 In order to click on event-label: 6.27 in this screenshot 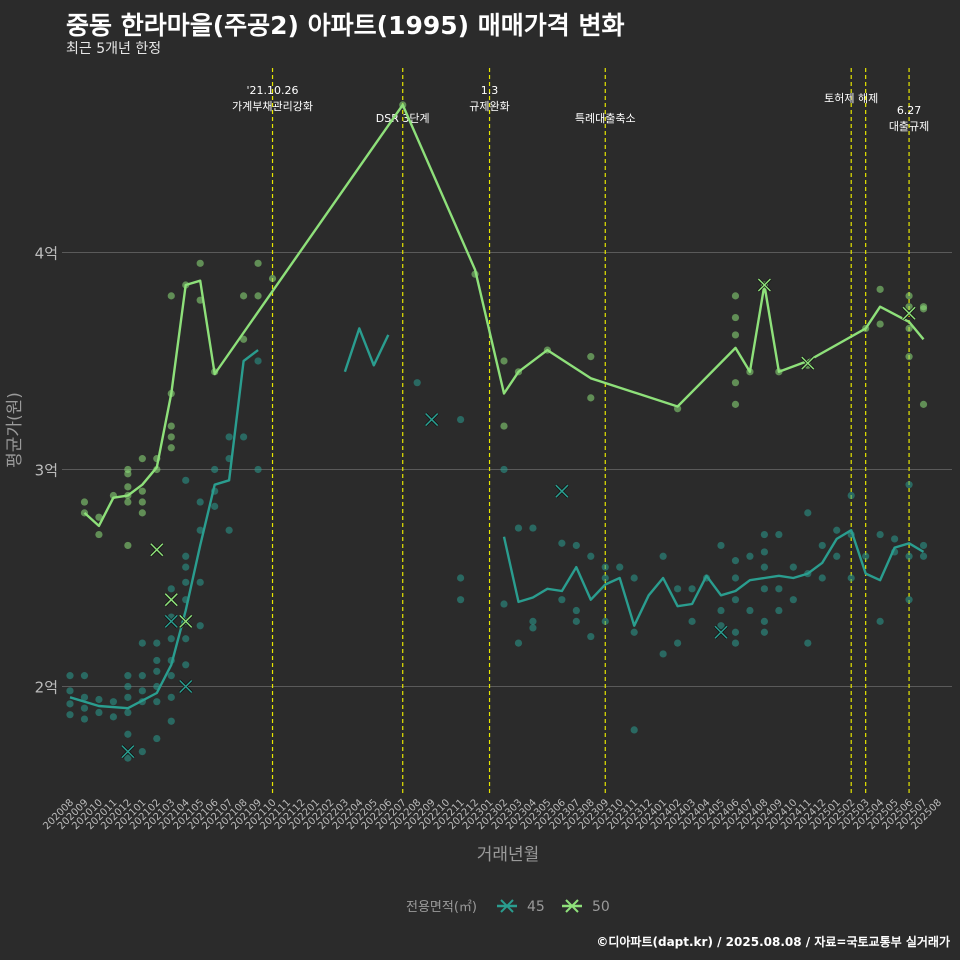, I will do `click(909, 110)`.